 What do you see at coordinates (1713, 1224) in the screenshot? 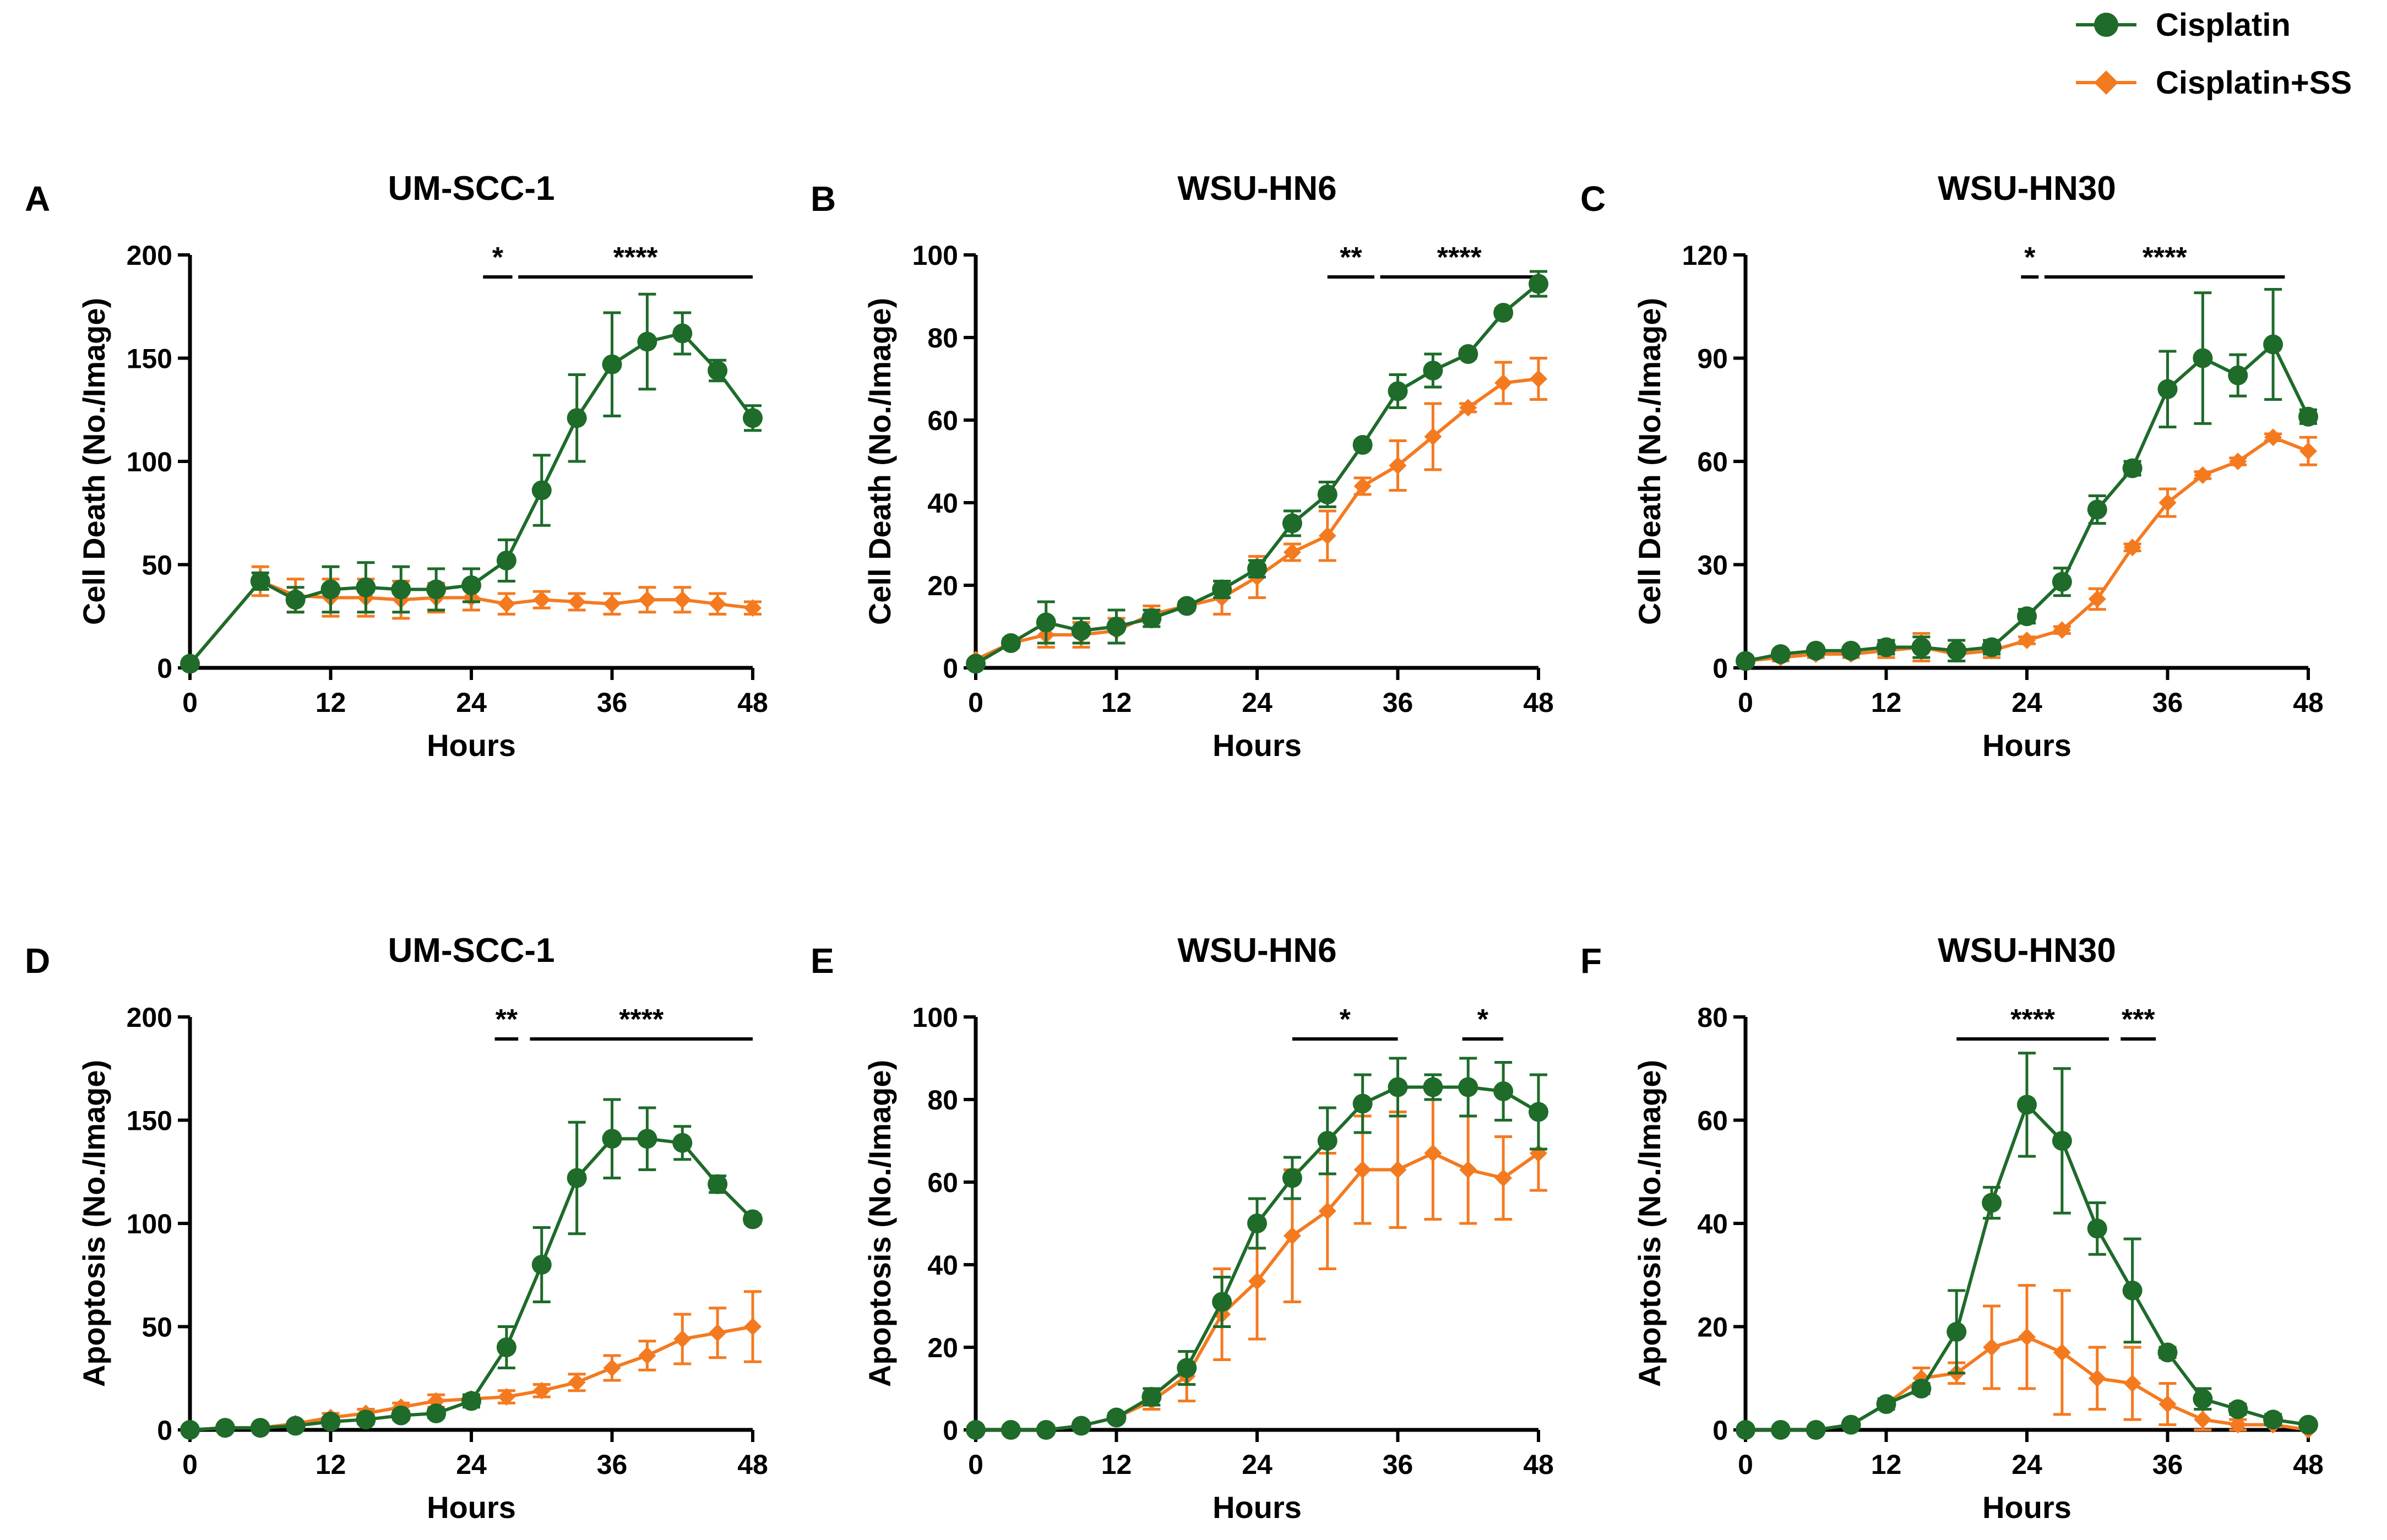
I see `y-tick-label: 40` at bounding box center [1713, 1224].